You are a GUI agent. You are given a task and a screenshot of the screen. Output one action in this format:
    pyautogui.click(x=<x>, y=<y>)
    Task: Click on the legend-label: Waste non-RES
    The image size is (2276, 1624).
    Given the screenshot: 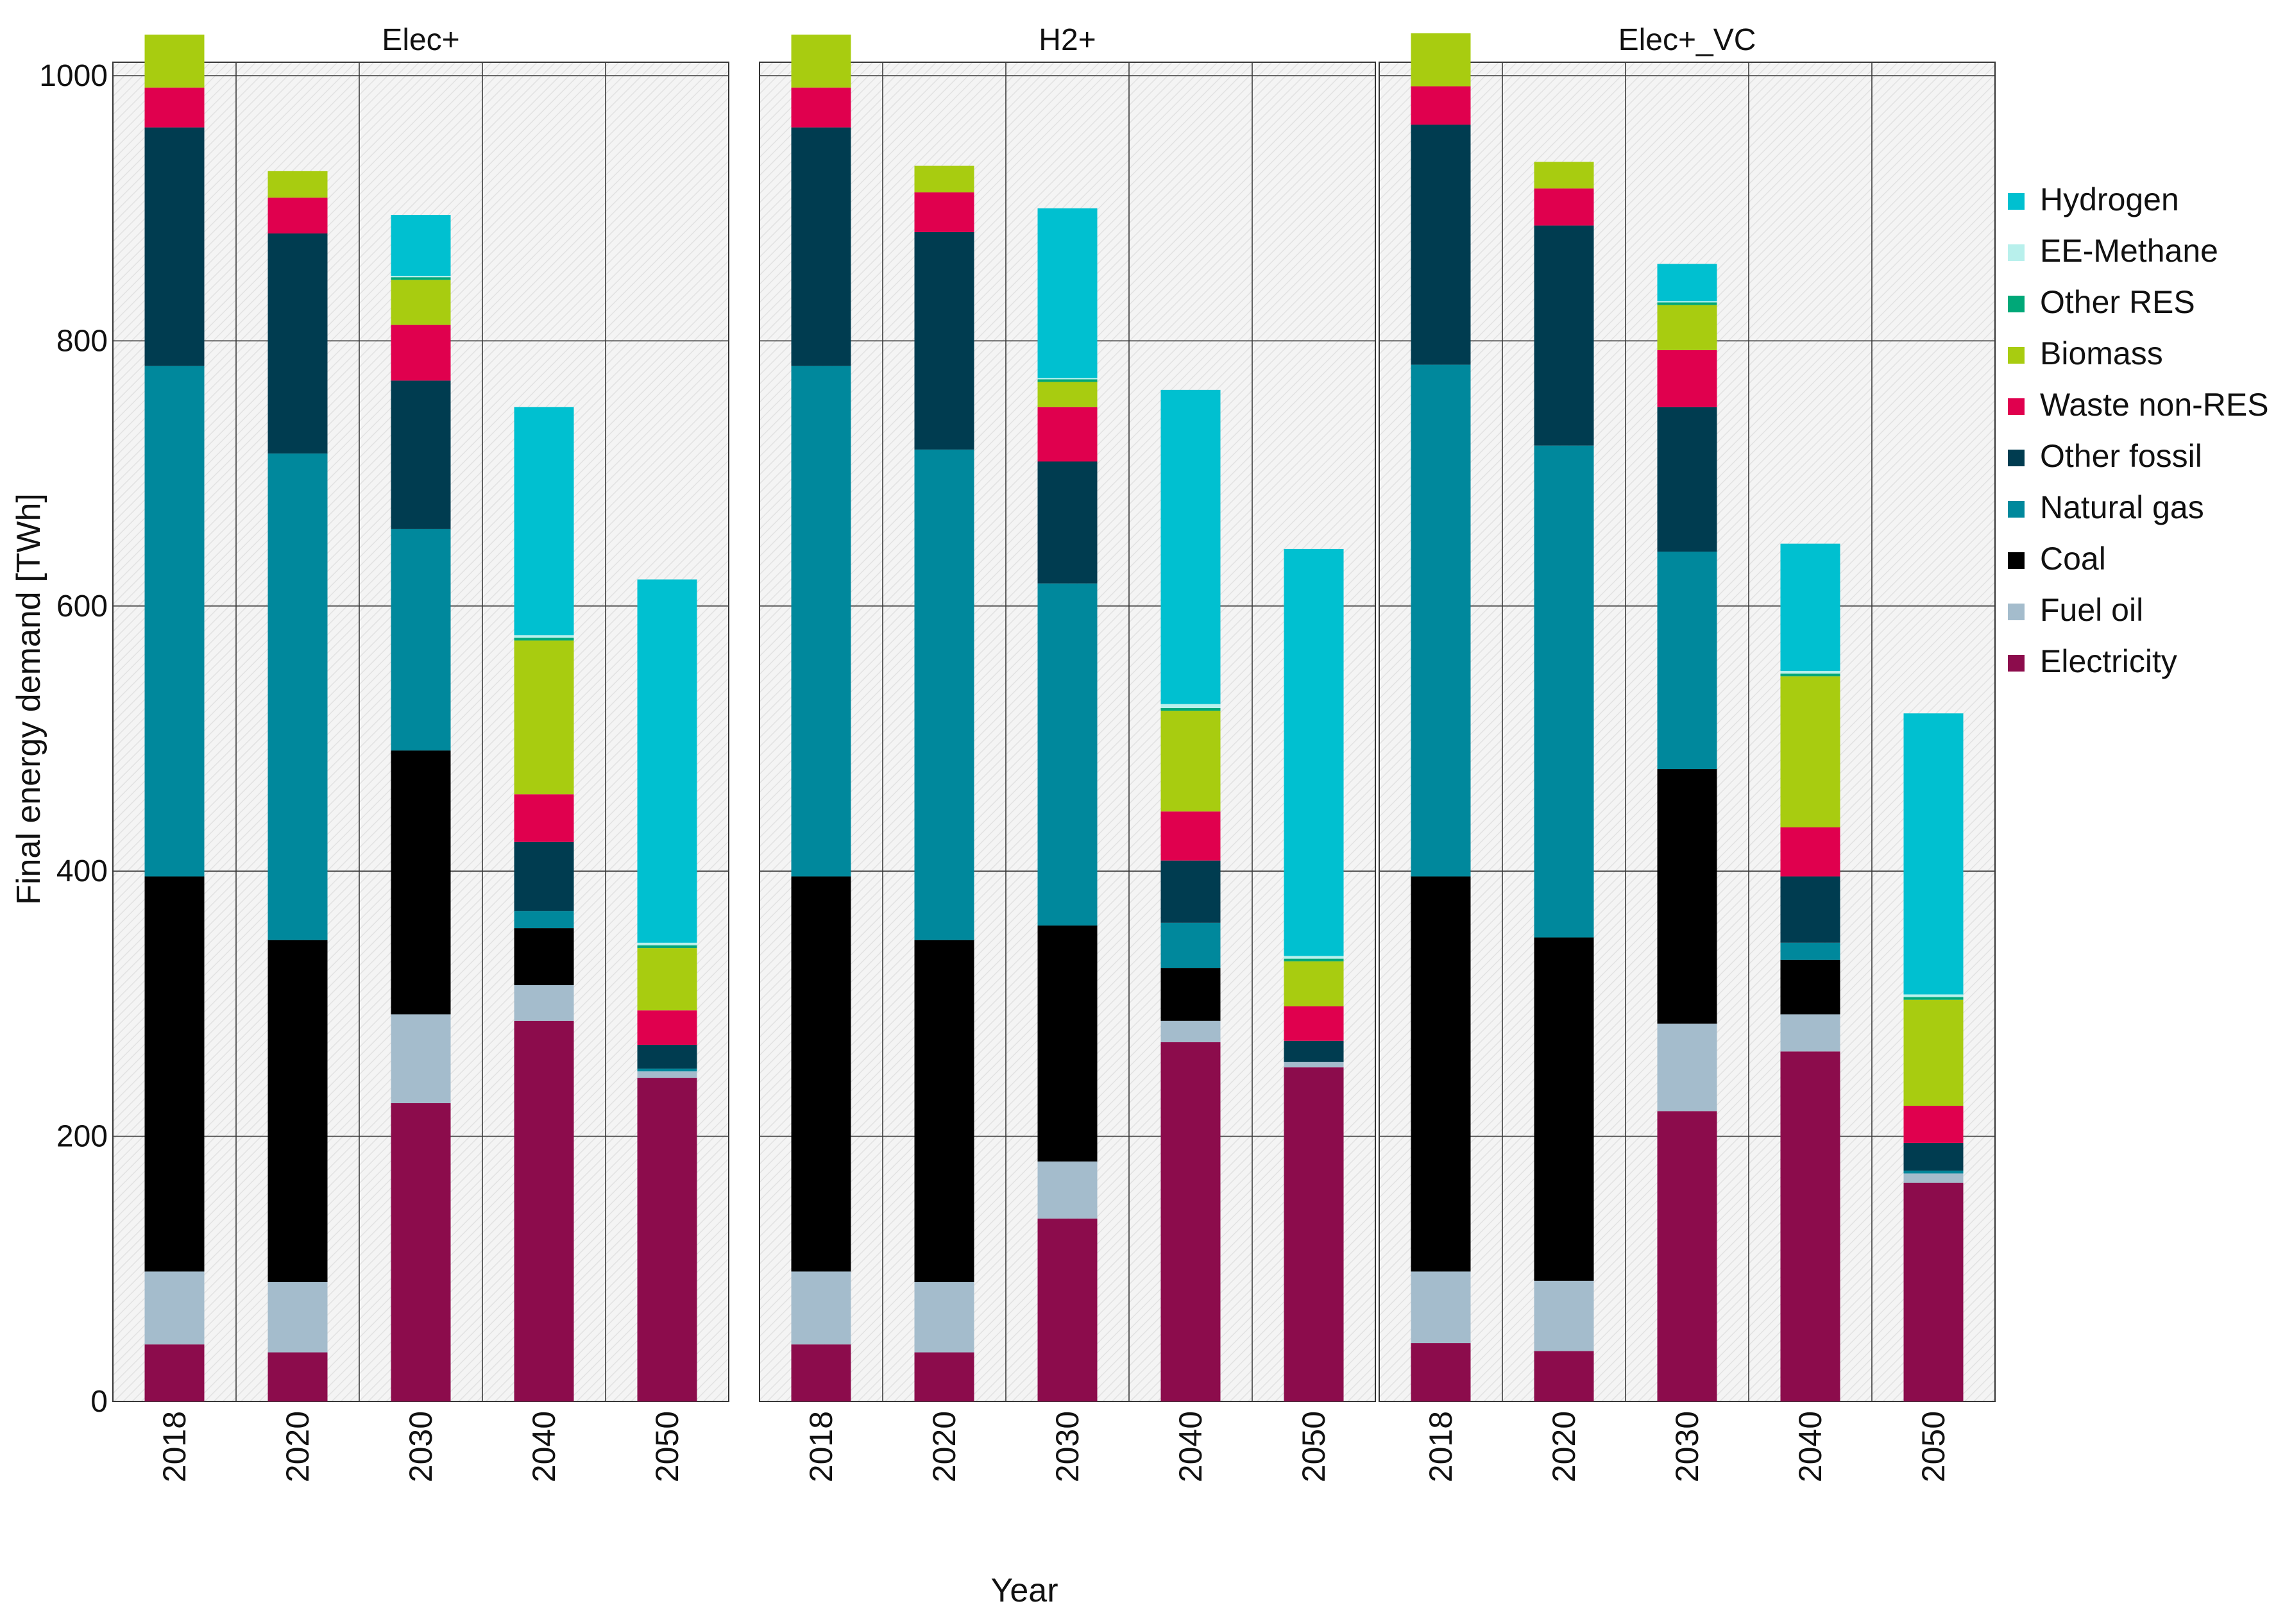 What is the action you would take?
    pyautogui.click(x=2154, y=405)
    